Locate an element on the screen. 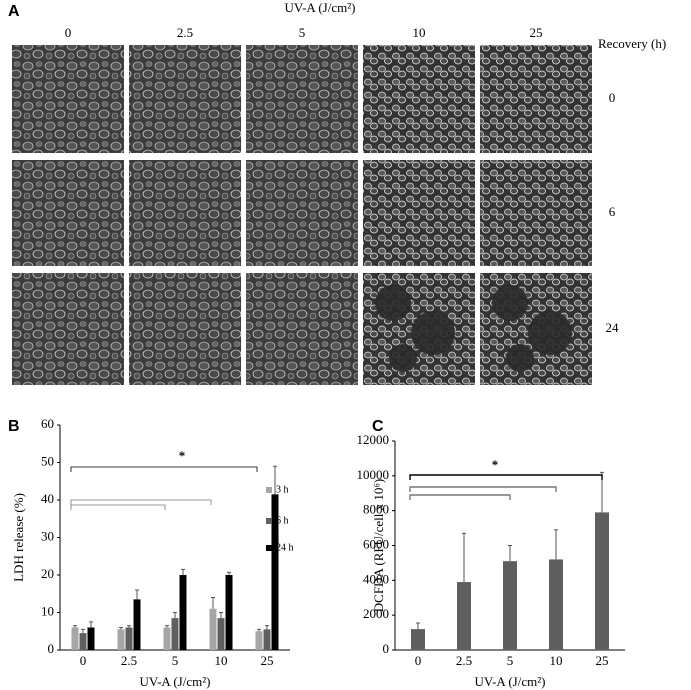 Image resolution: width=691 pixels, height=690 pixels. panel-letter: C is located at coordinates (378, 426).